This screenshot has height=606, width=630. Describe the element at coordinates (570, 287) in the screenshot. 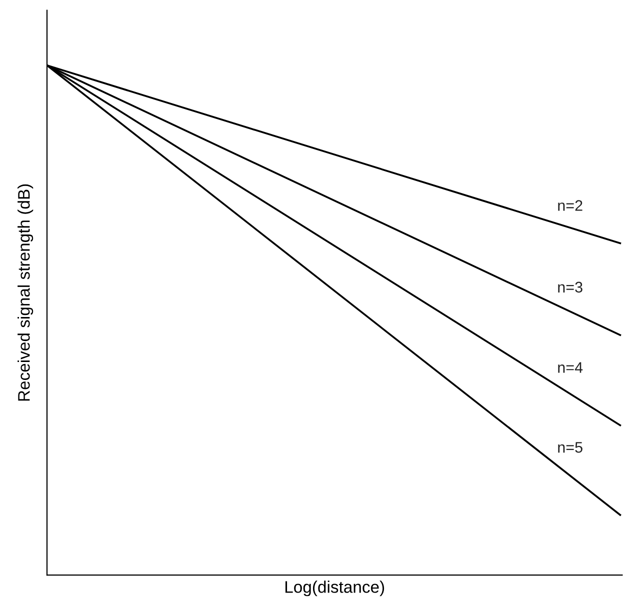

I see `series-label: n=3` at that location.